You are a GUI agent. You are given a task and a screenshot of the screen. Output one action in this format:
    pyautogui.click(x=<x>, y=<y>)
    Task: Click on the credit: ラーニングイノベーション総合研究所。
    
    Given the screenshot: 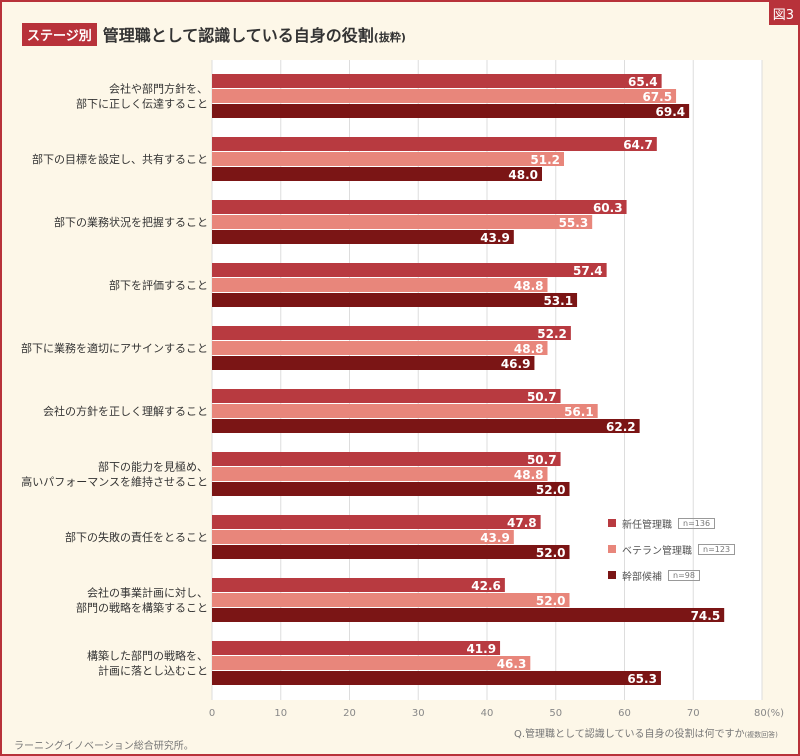 What is the action you would take?
    pyautogui.click(x=104, y=746)
    